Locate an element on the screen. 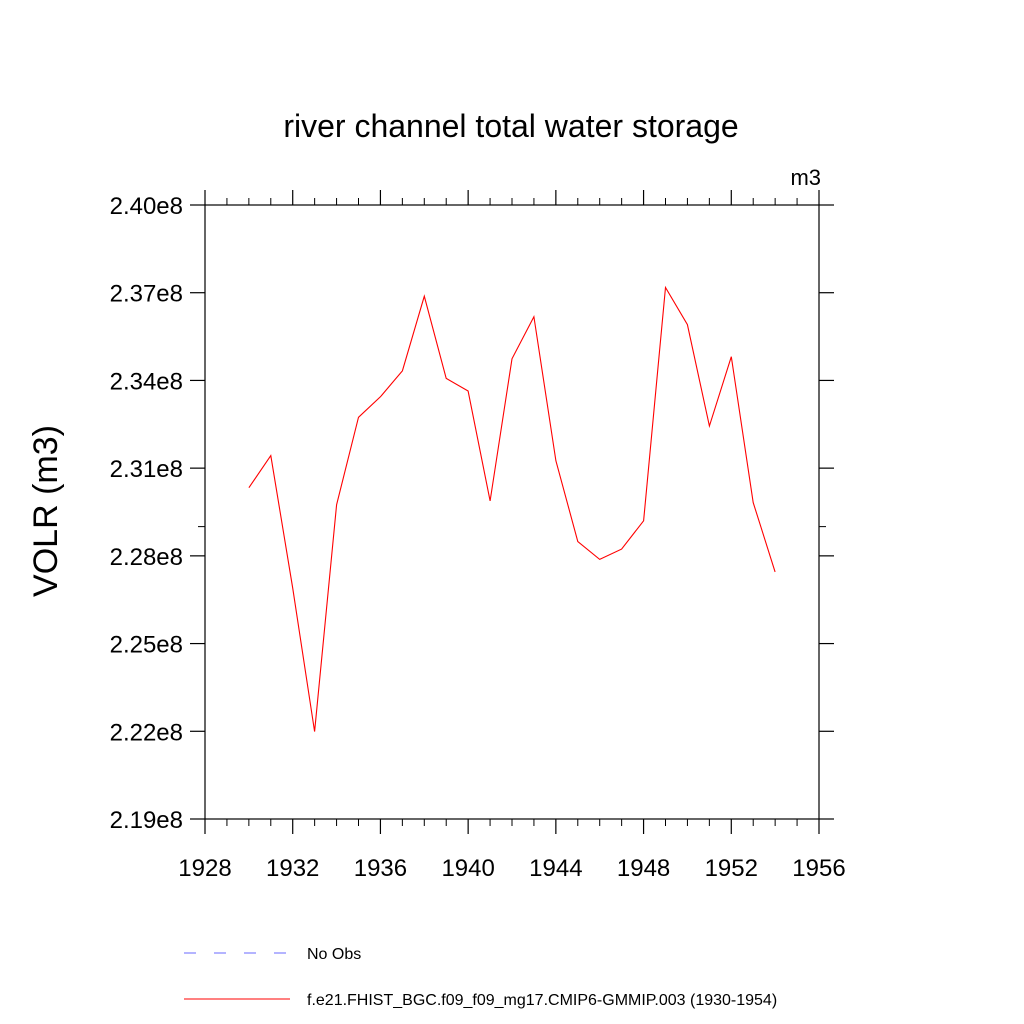  y-tick-label: 2.22e8 is located at coordinates (146, 732).